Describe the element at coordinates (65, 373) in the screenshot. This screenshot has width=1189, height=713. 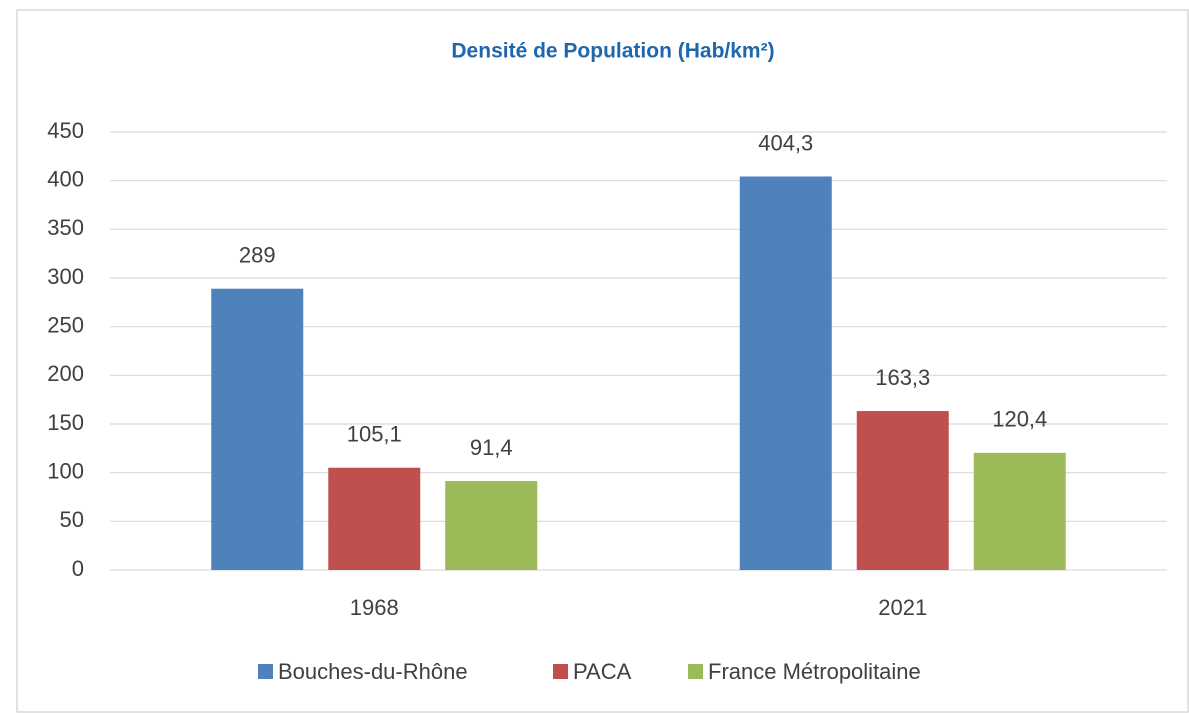
I see `y-tick-label: 200` at that location.